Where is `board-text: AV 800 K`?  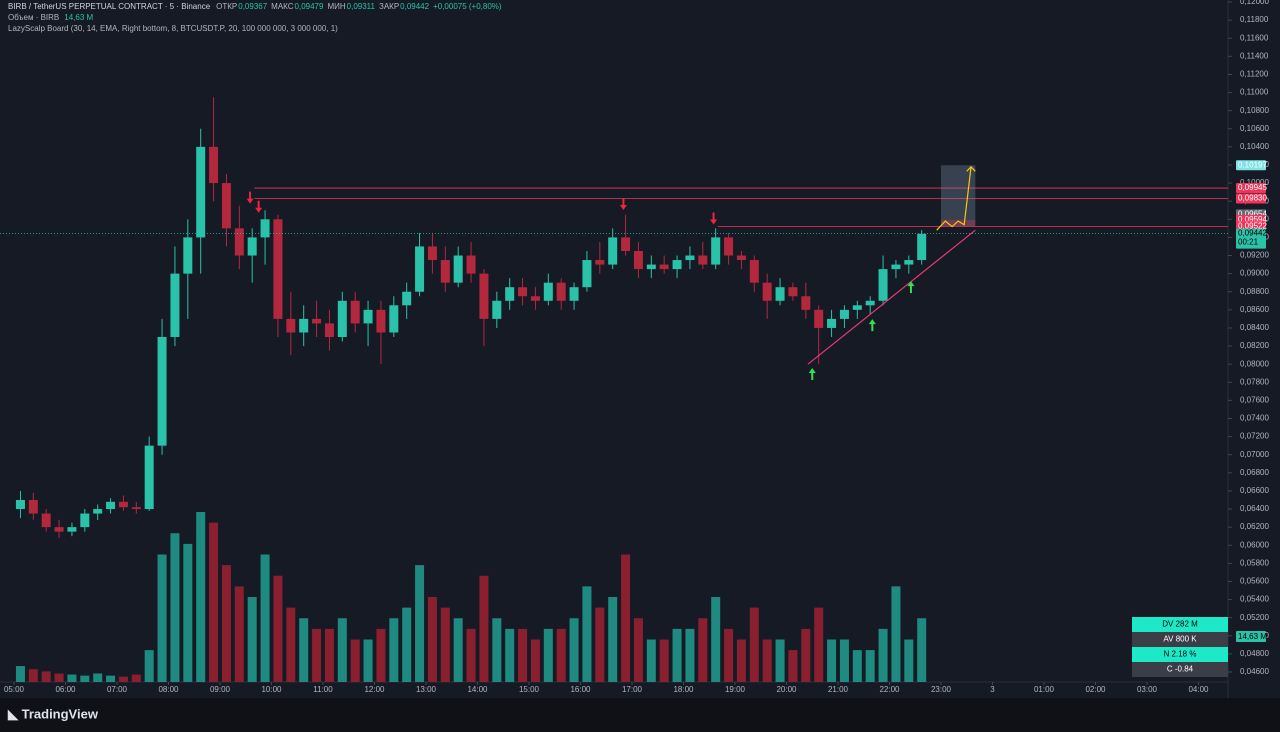 board-text: AV 800 K is located at coordinates (1180, 639).